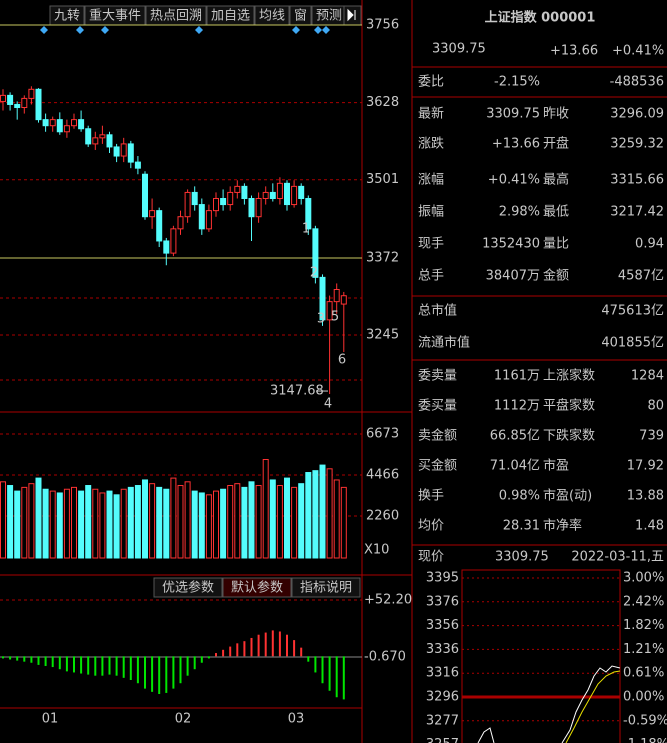  What do you see at coordinates (431, 276) in the screenshot?
I see `quote-label: 总手` at bounding box center [431, 276].